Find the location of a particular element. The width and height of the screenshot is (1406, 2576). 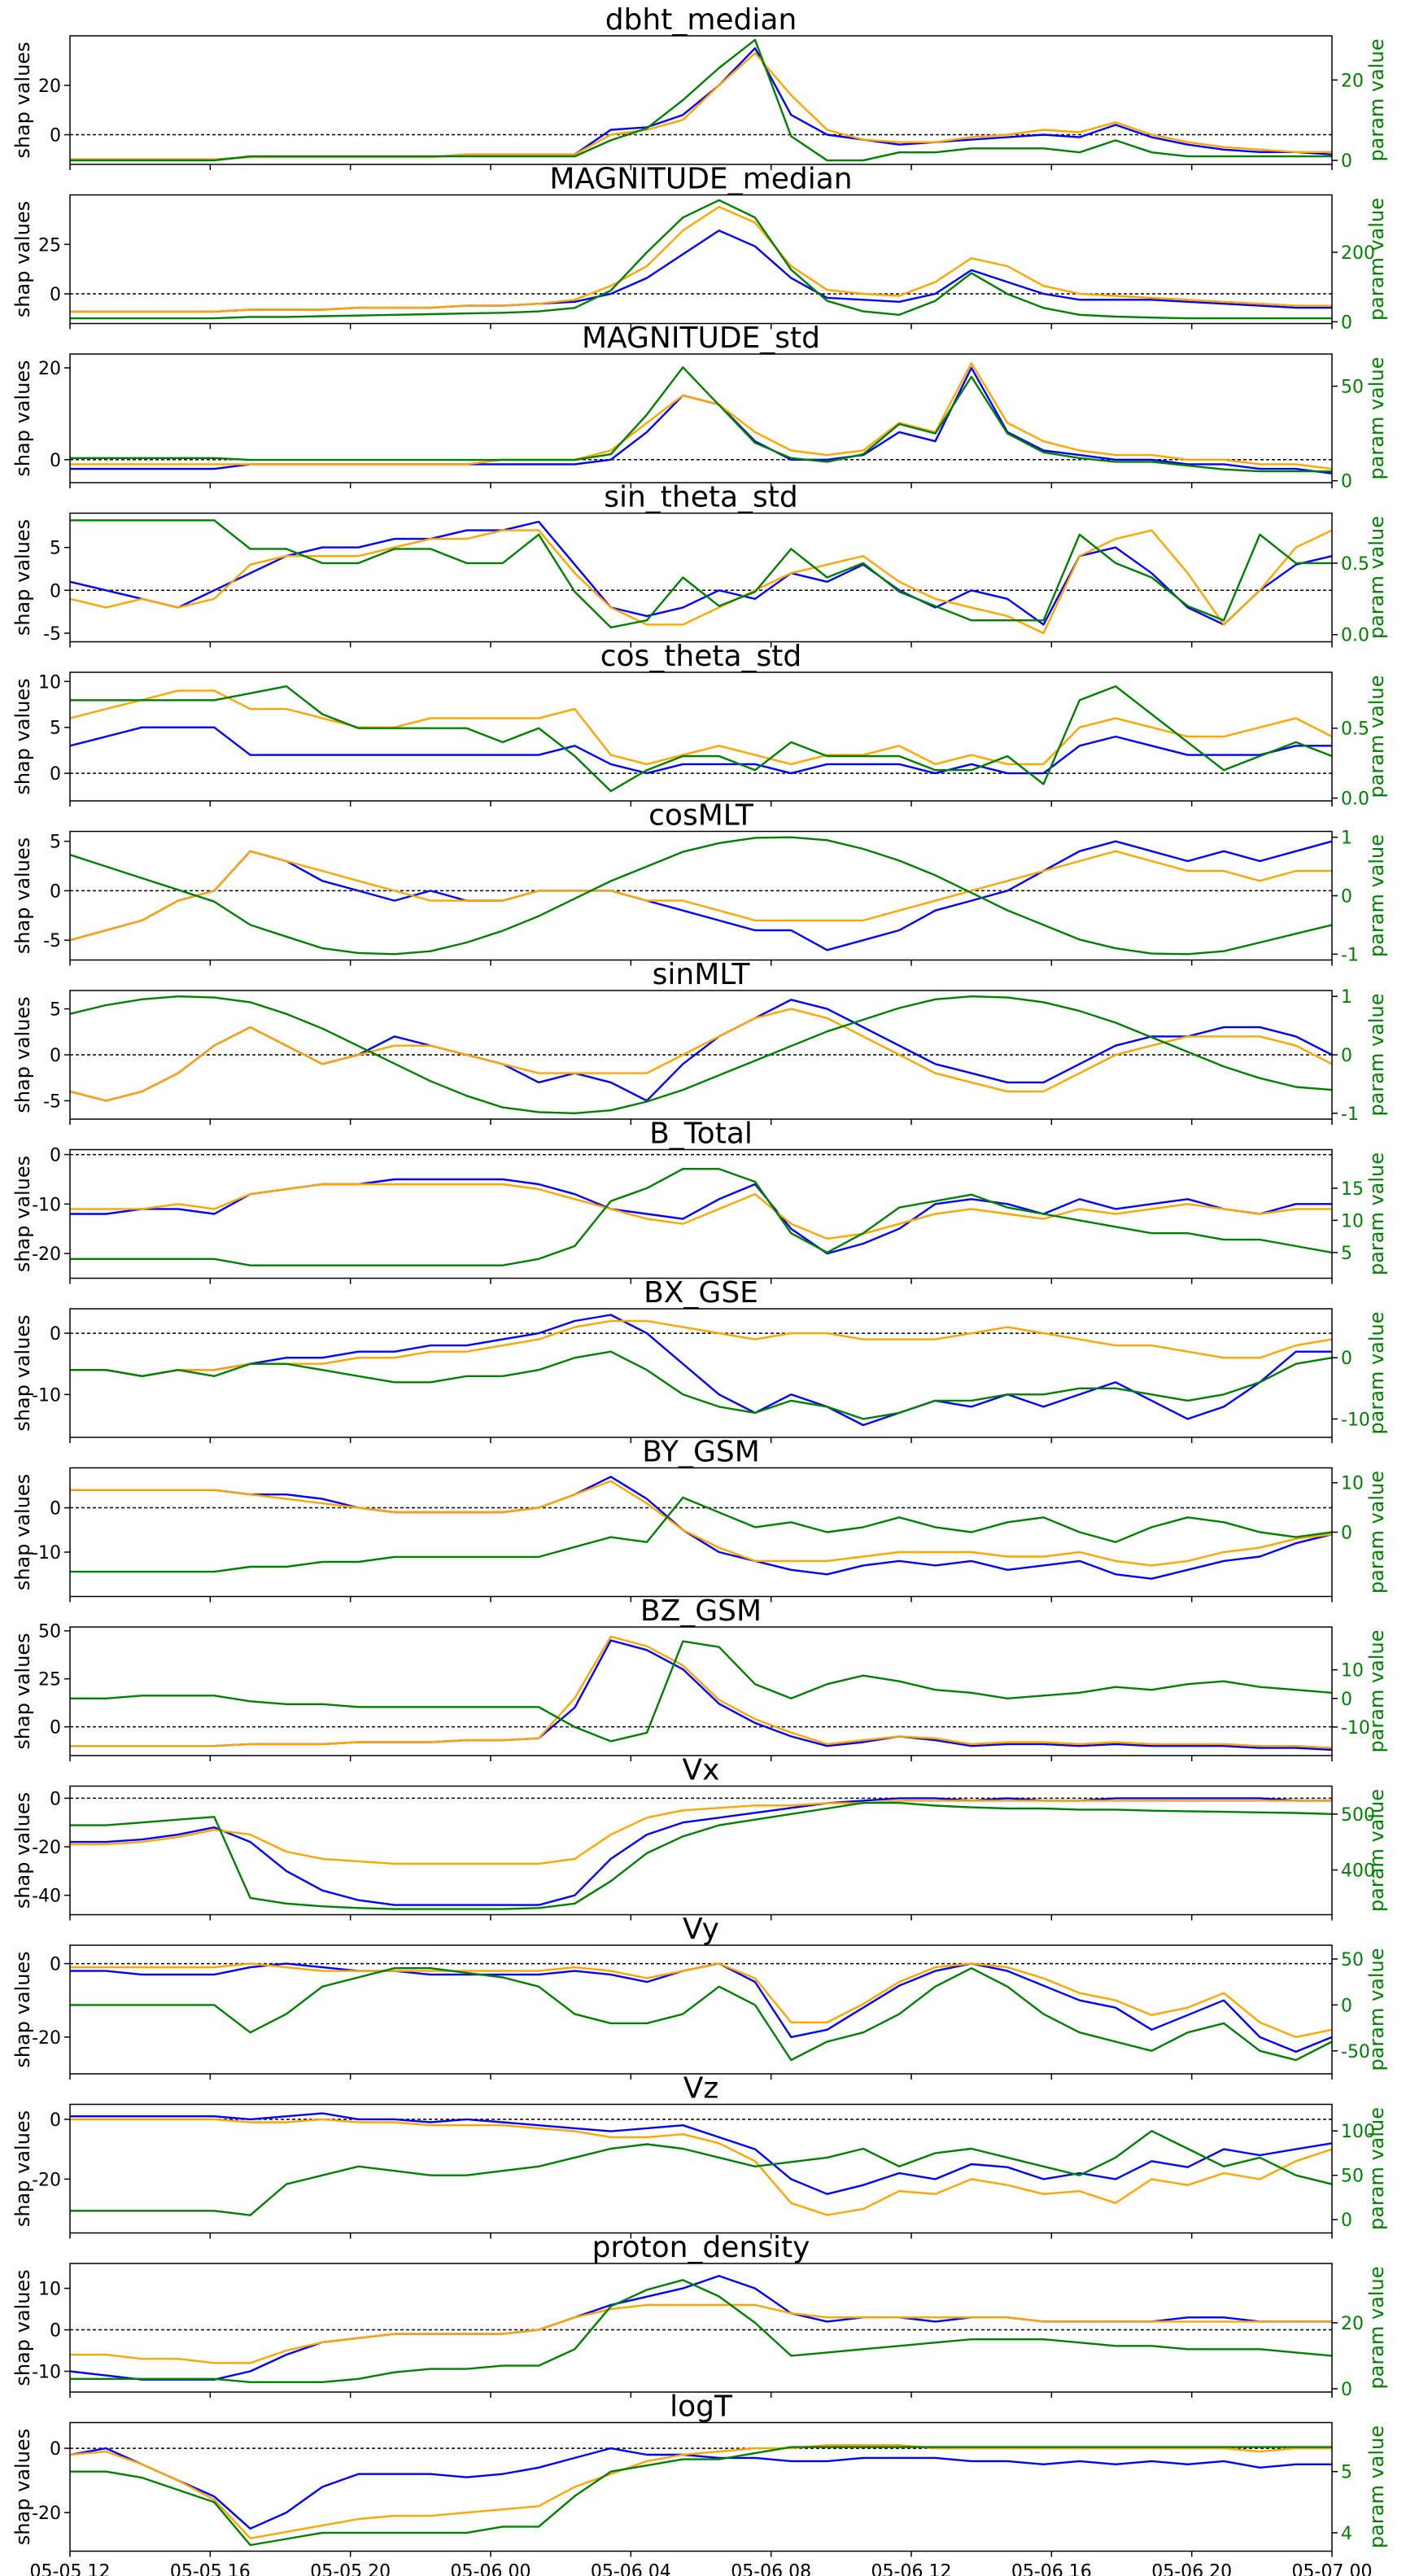

panel-title: MAGNITUDE_median is located at coordinates (700, 179).